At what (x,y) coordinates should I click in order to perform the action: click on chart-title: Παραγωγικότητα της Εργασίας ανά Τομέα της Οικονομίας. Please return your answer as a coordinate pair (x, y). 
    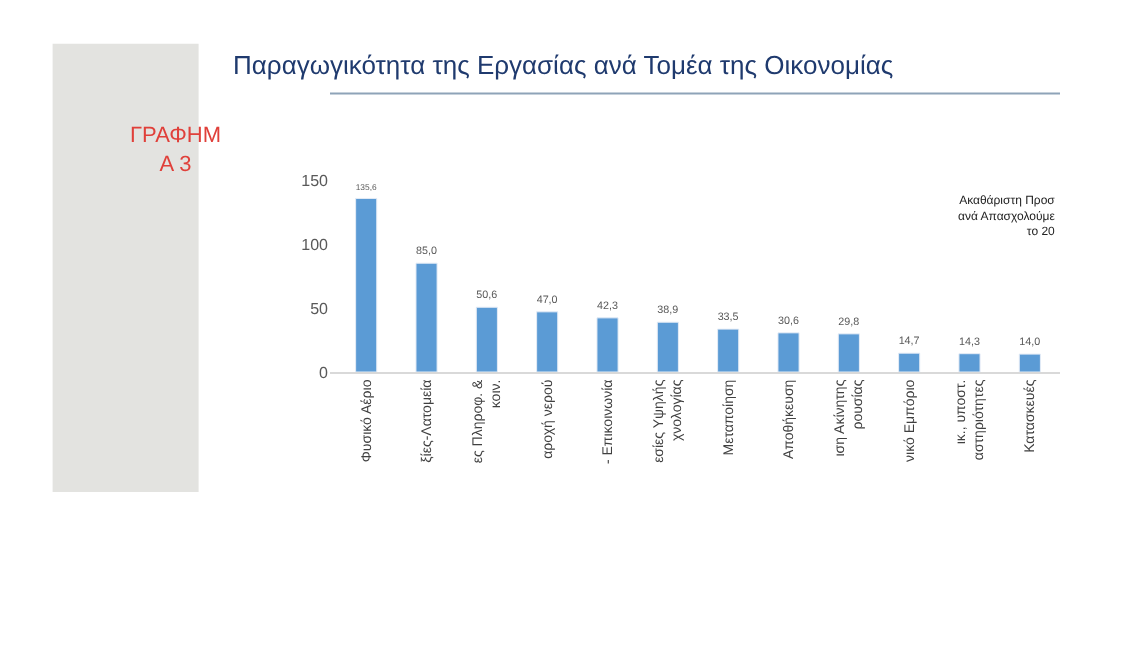
    Looking at the image, I should click on (563, 64).